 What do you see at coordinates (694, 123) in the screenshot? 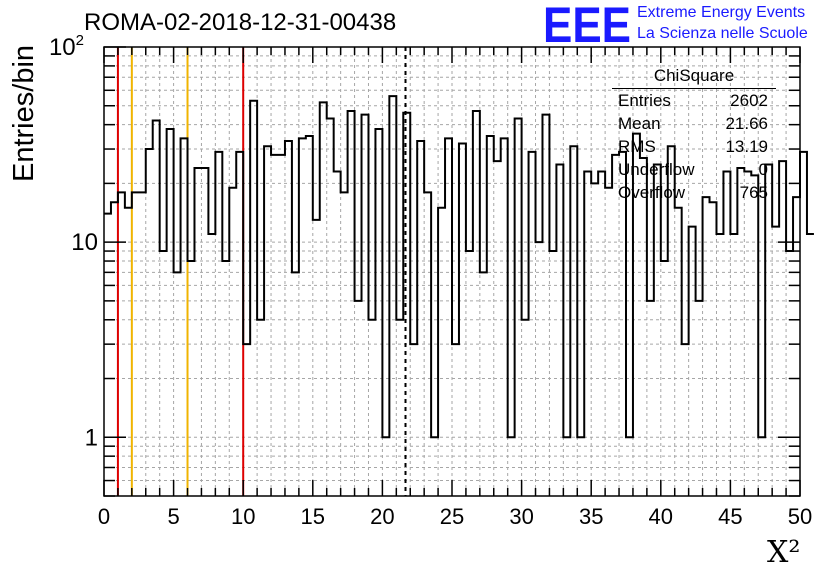
I see `stats-row-mean: Mean 21.66` at bounding box center [694, 123].